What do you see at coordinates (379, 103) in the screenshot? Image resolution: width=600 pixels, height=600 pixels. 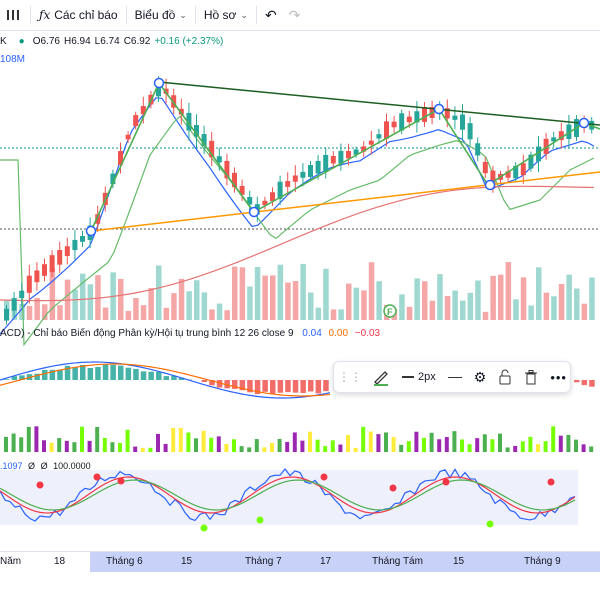 I see `resistance-trendline` at bounding box center [379, 103].